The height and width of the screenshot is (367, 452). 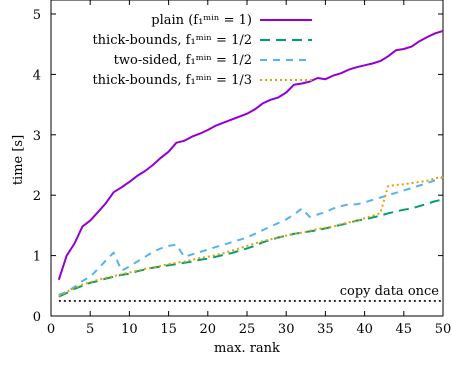 What do you see at coordinates (247, 329) in the screenshot?
I see `x-tick-label: 25` at bounding box center [247, 329].